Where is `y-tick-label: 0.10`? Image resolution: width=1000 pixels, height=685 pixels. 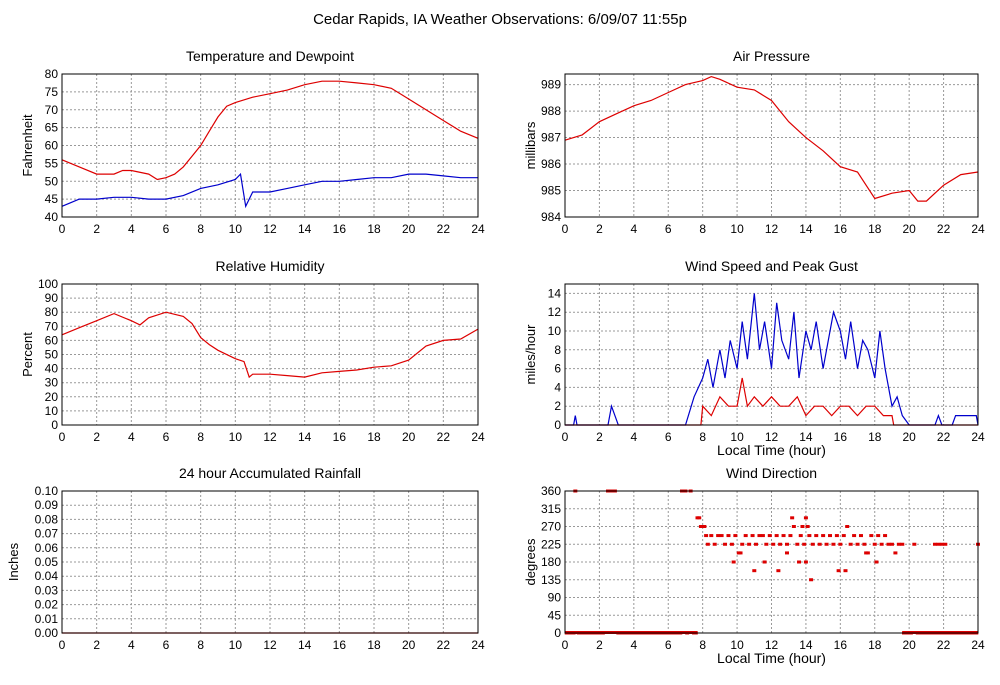
y-tick-label: 0.10 is located at coordinates (47, 491).